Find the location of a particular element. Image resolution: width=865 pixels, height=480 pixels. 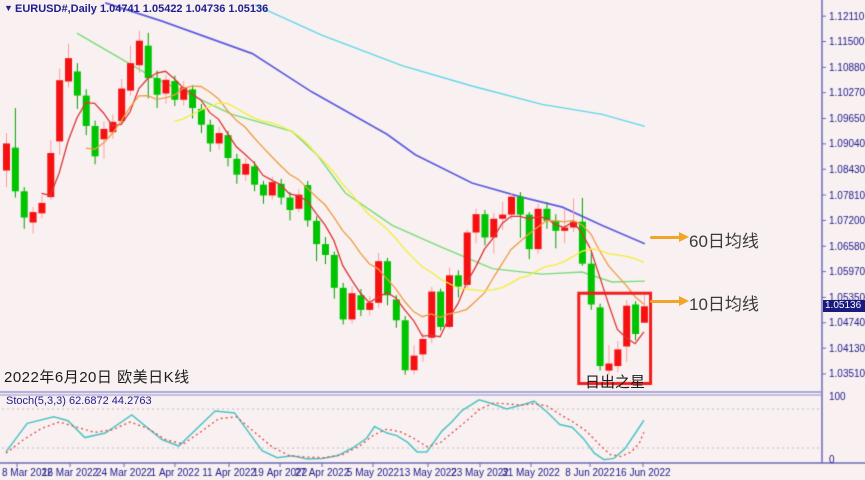

ma60-annotation: 60日均线 is located at coordinates (724, 241).